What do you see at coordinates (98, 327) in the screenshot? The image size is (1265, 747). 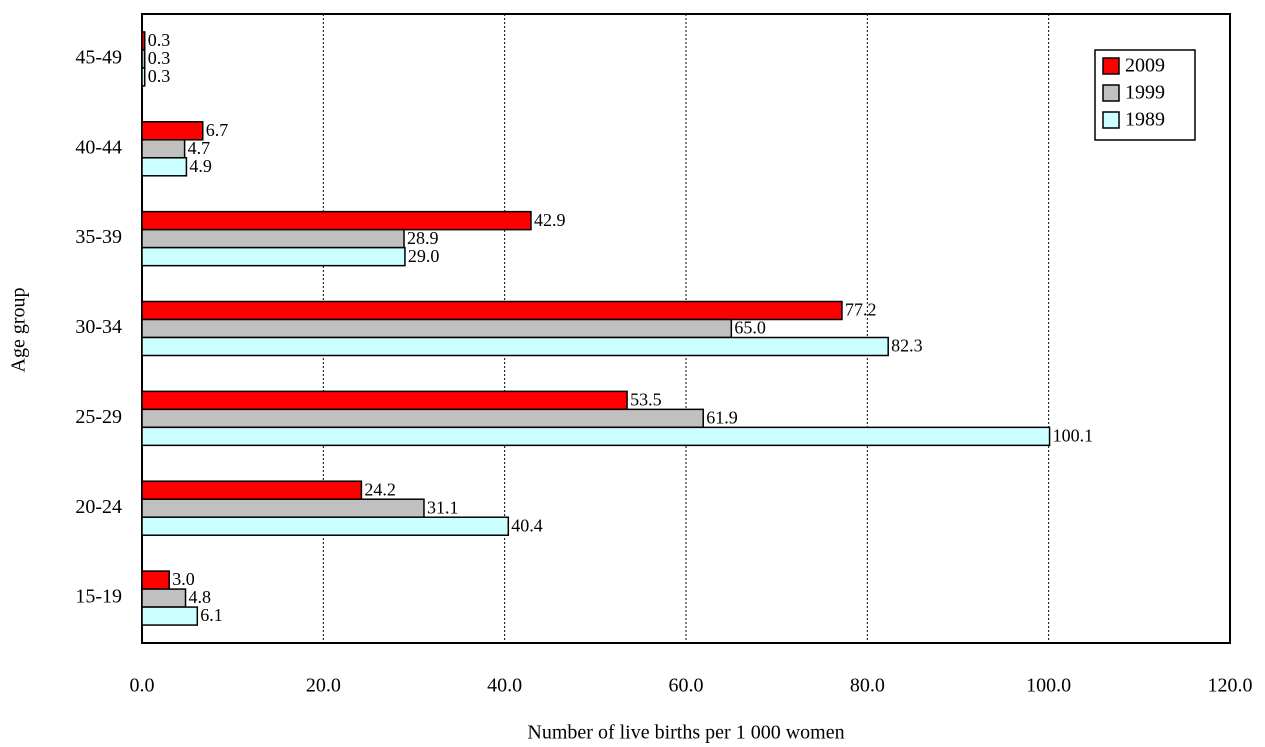 I see `y-tick-label: 30-34` at bounding box center [98, 327].